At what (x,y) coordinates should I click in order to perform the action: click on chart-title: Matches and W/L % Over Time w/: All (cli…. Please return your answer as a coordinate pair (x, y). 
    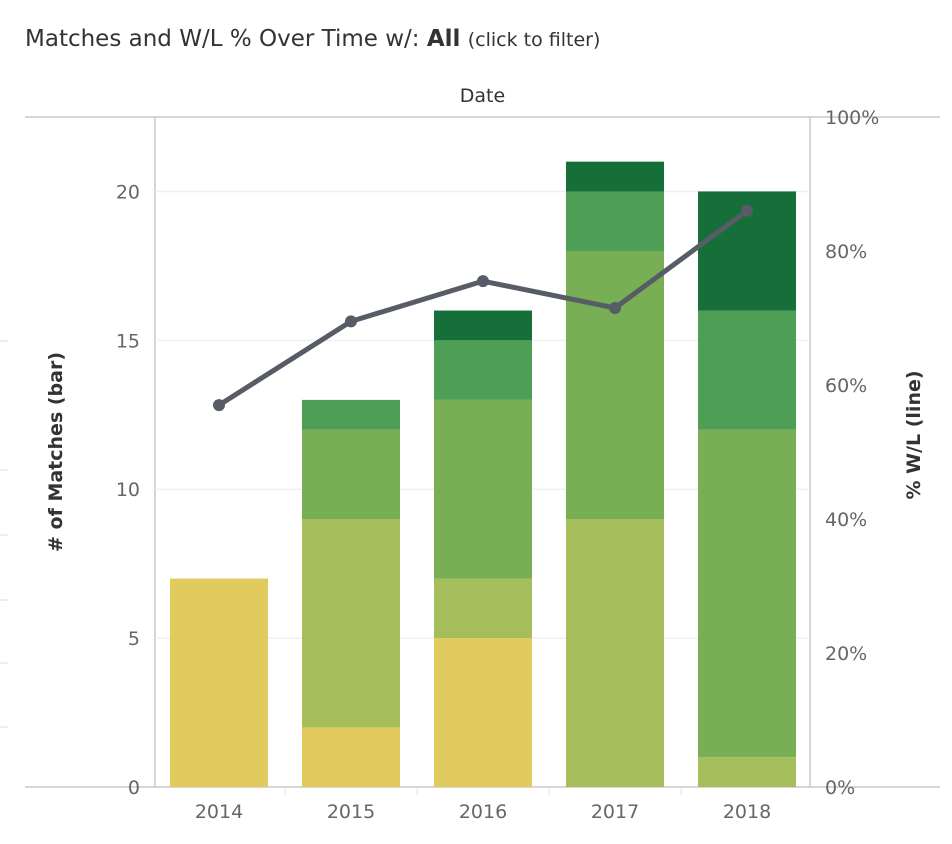
    Looking at the image, I should click on (312, 39).